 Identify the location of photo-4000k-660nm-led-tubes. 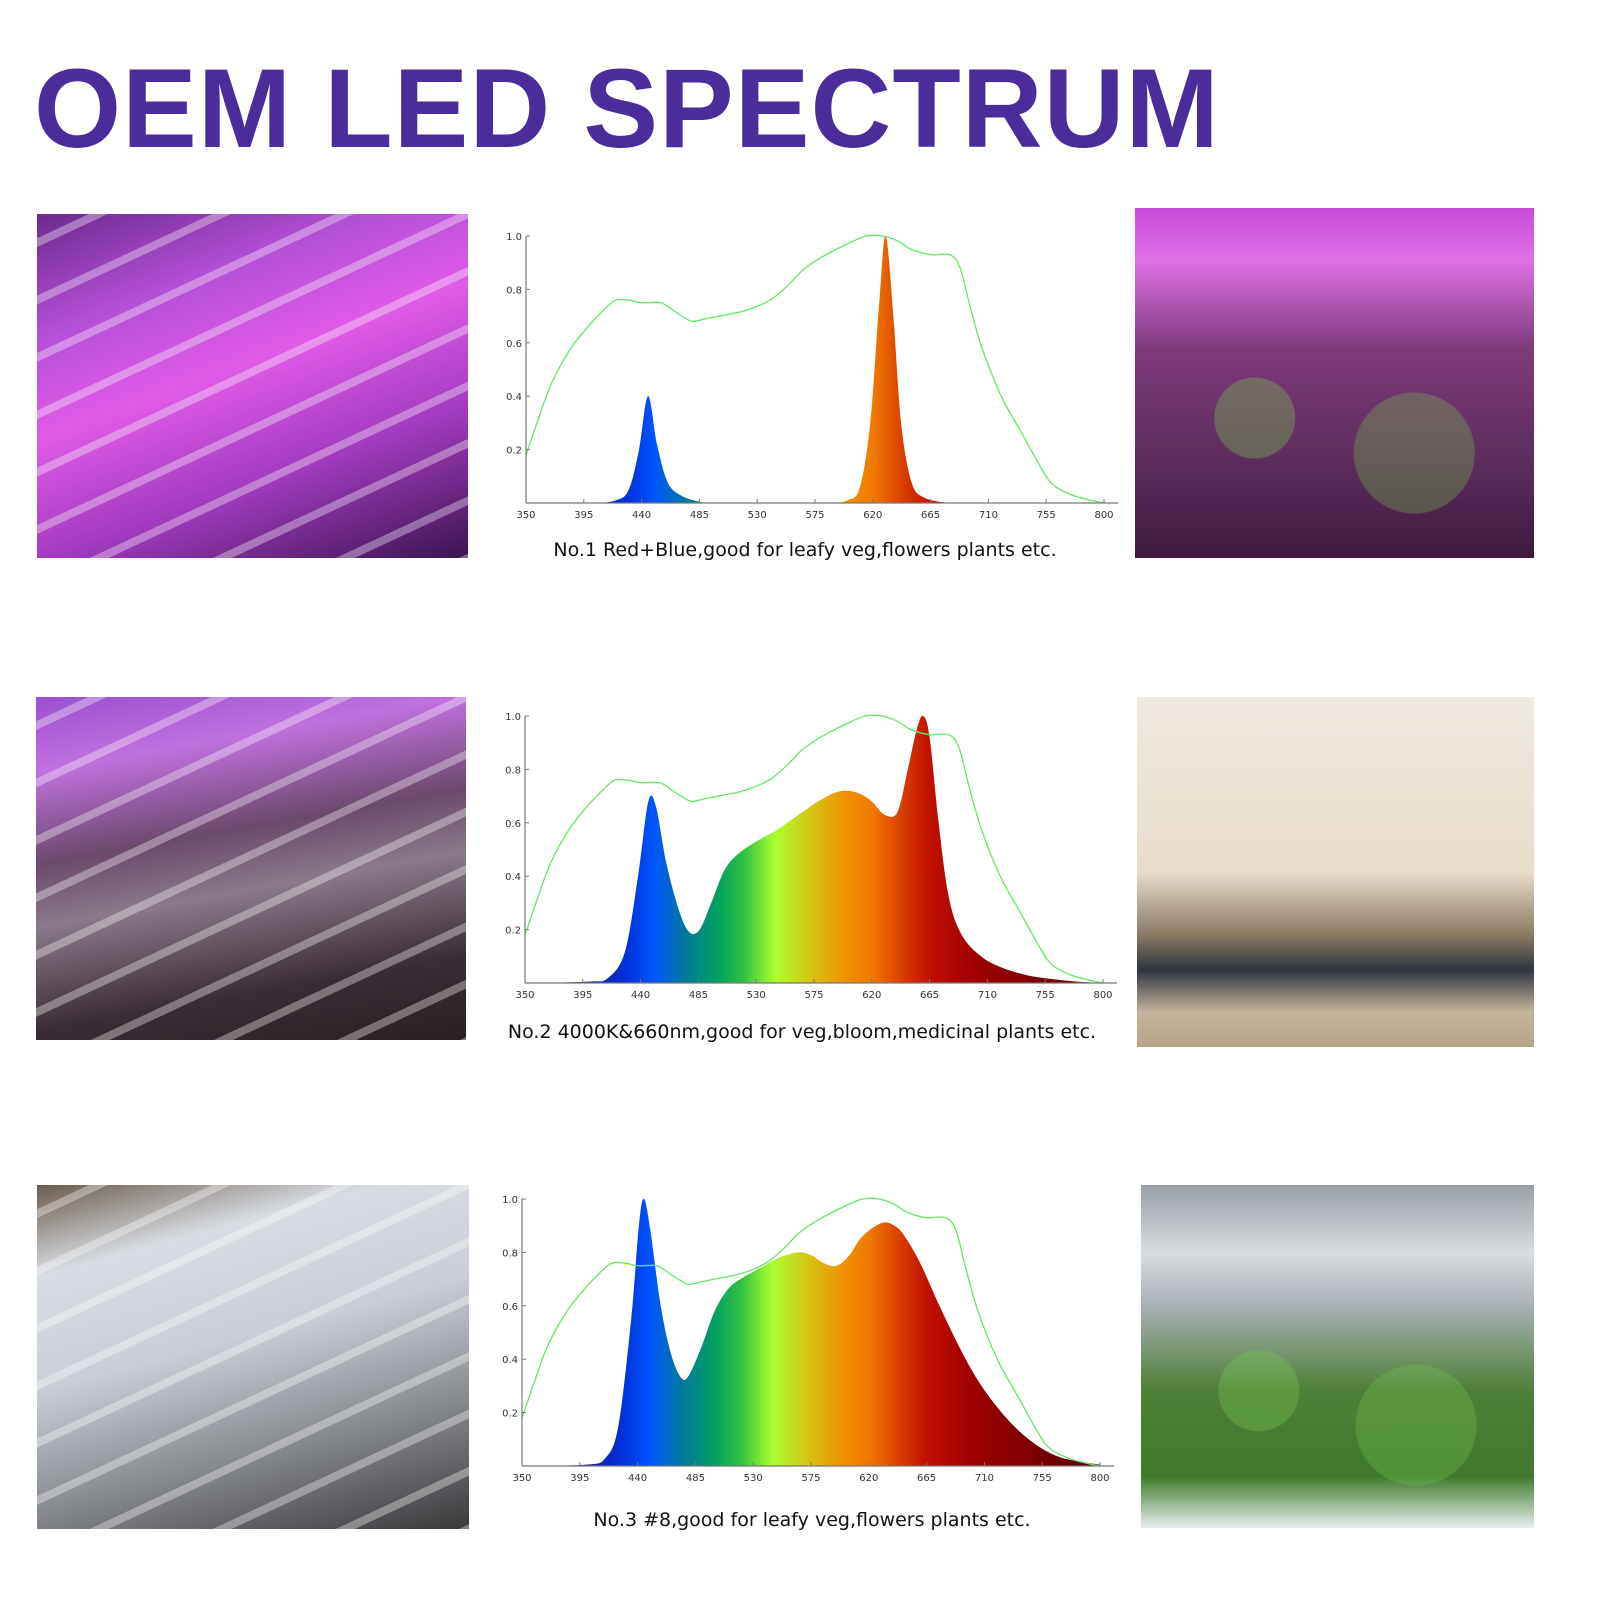
(251, 868).